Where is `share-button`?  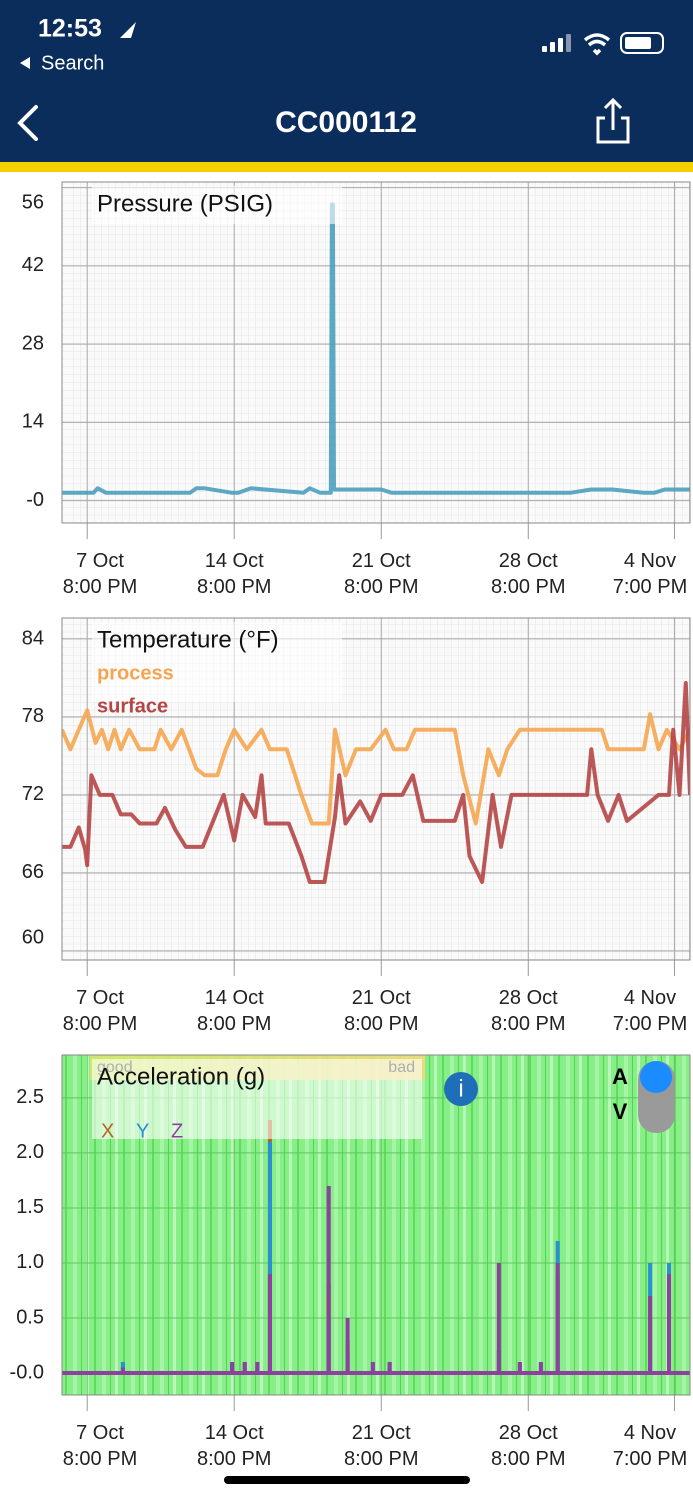 share-button is located at coordinates (613, 120).